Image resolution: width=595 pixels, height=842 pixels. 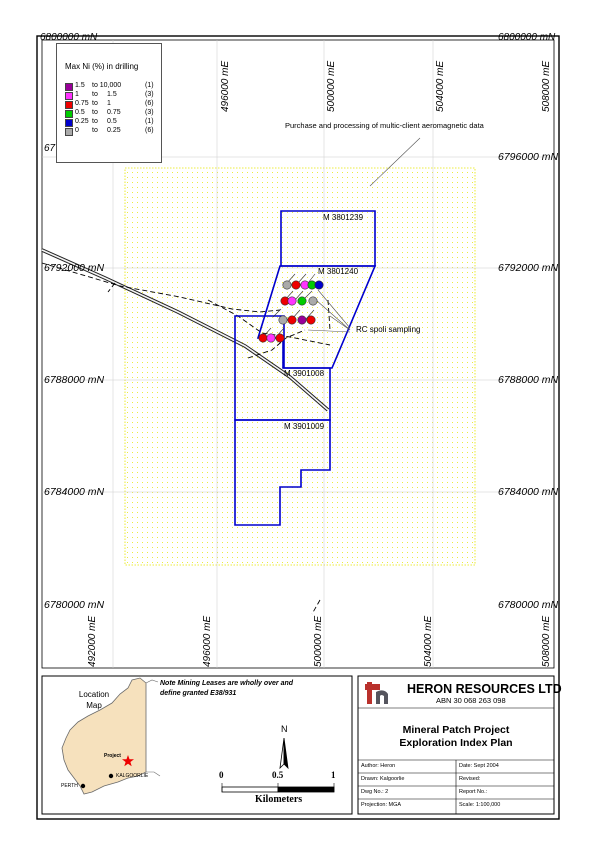 I want to click on easting-label-top: 504000 mE, so click(x=440, y=86).